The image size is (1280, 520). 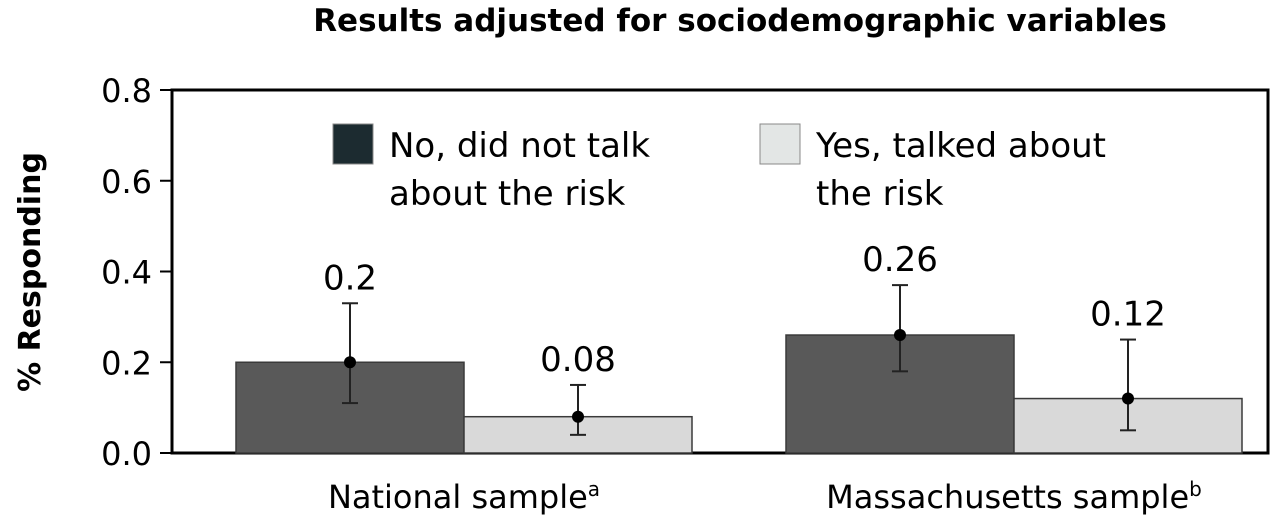 What do you see at coordinates (350, 278) in the screenshot?
I see `data-label: 0.2` at bounding box center [350, 278].